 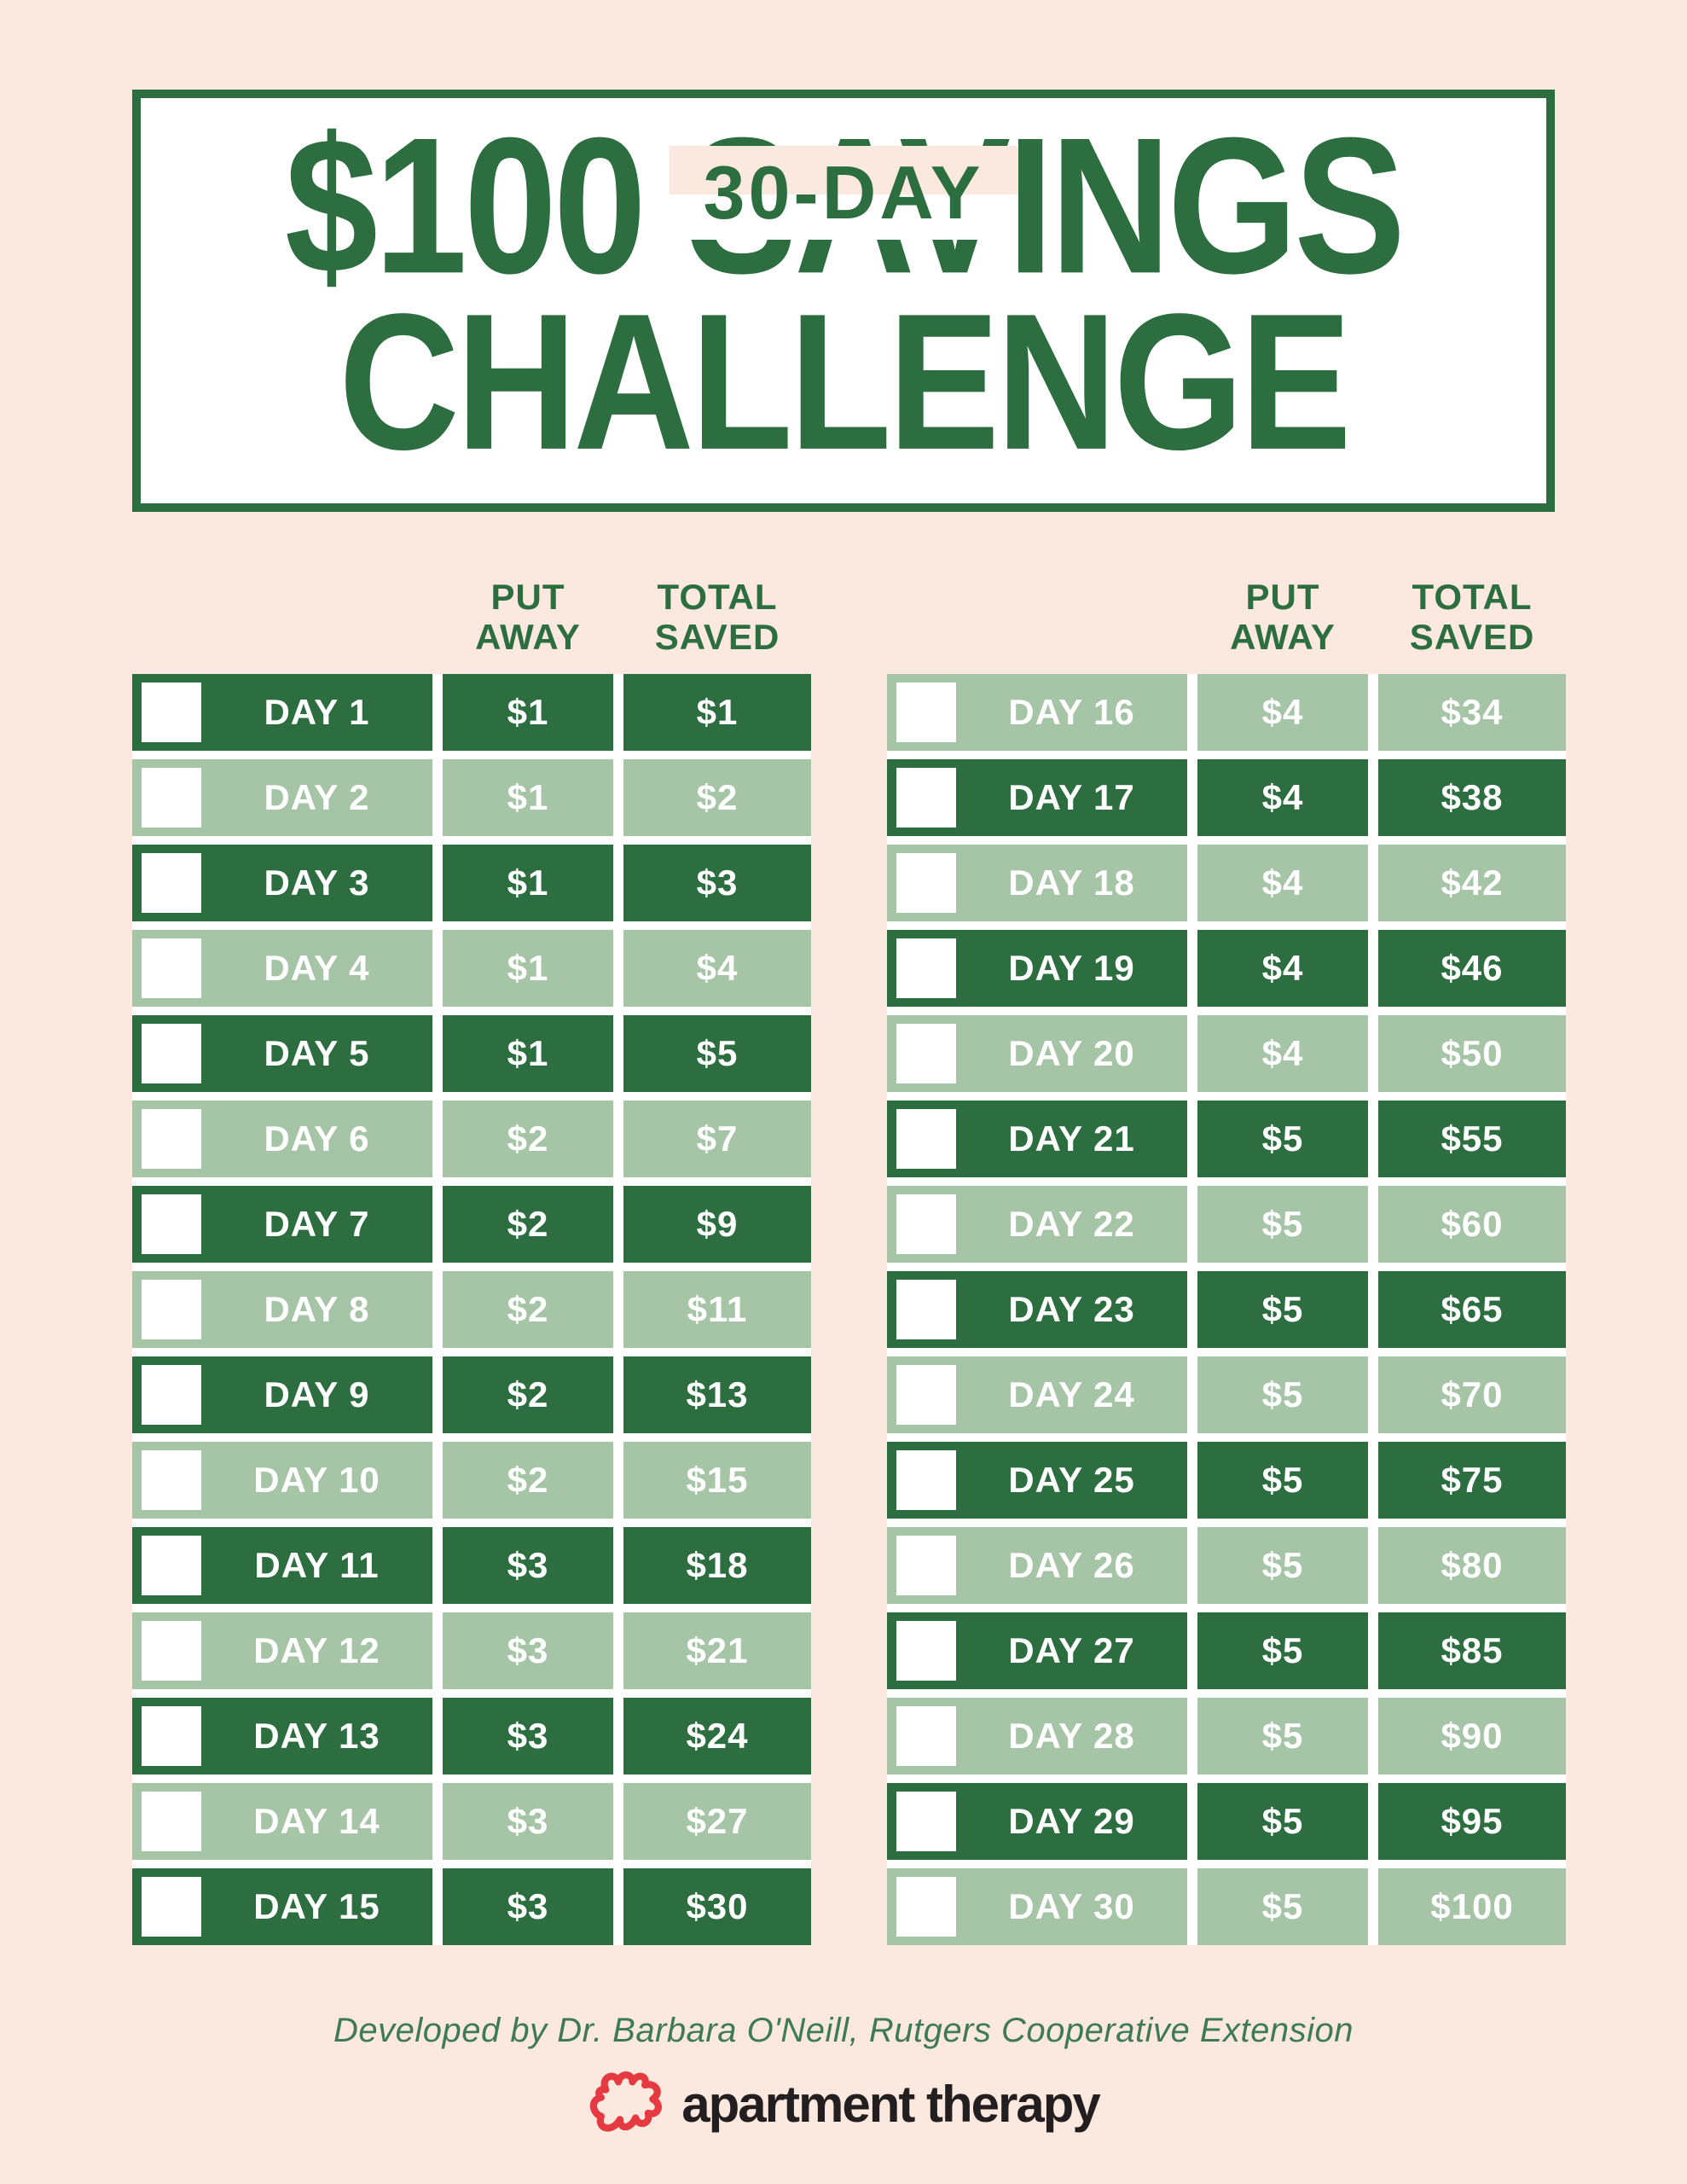 I want to click on day-cell: DAY 16, so click(x=1037, y=712).